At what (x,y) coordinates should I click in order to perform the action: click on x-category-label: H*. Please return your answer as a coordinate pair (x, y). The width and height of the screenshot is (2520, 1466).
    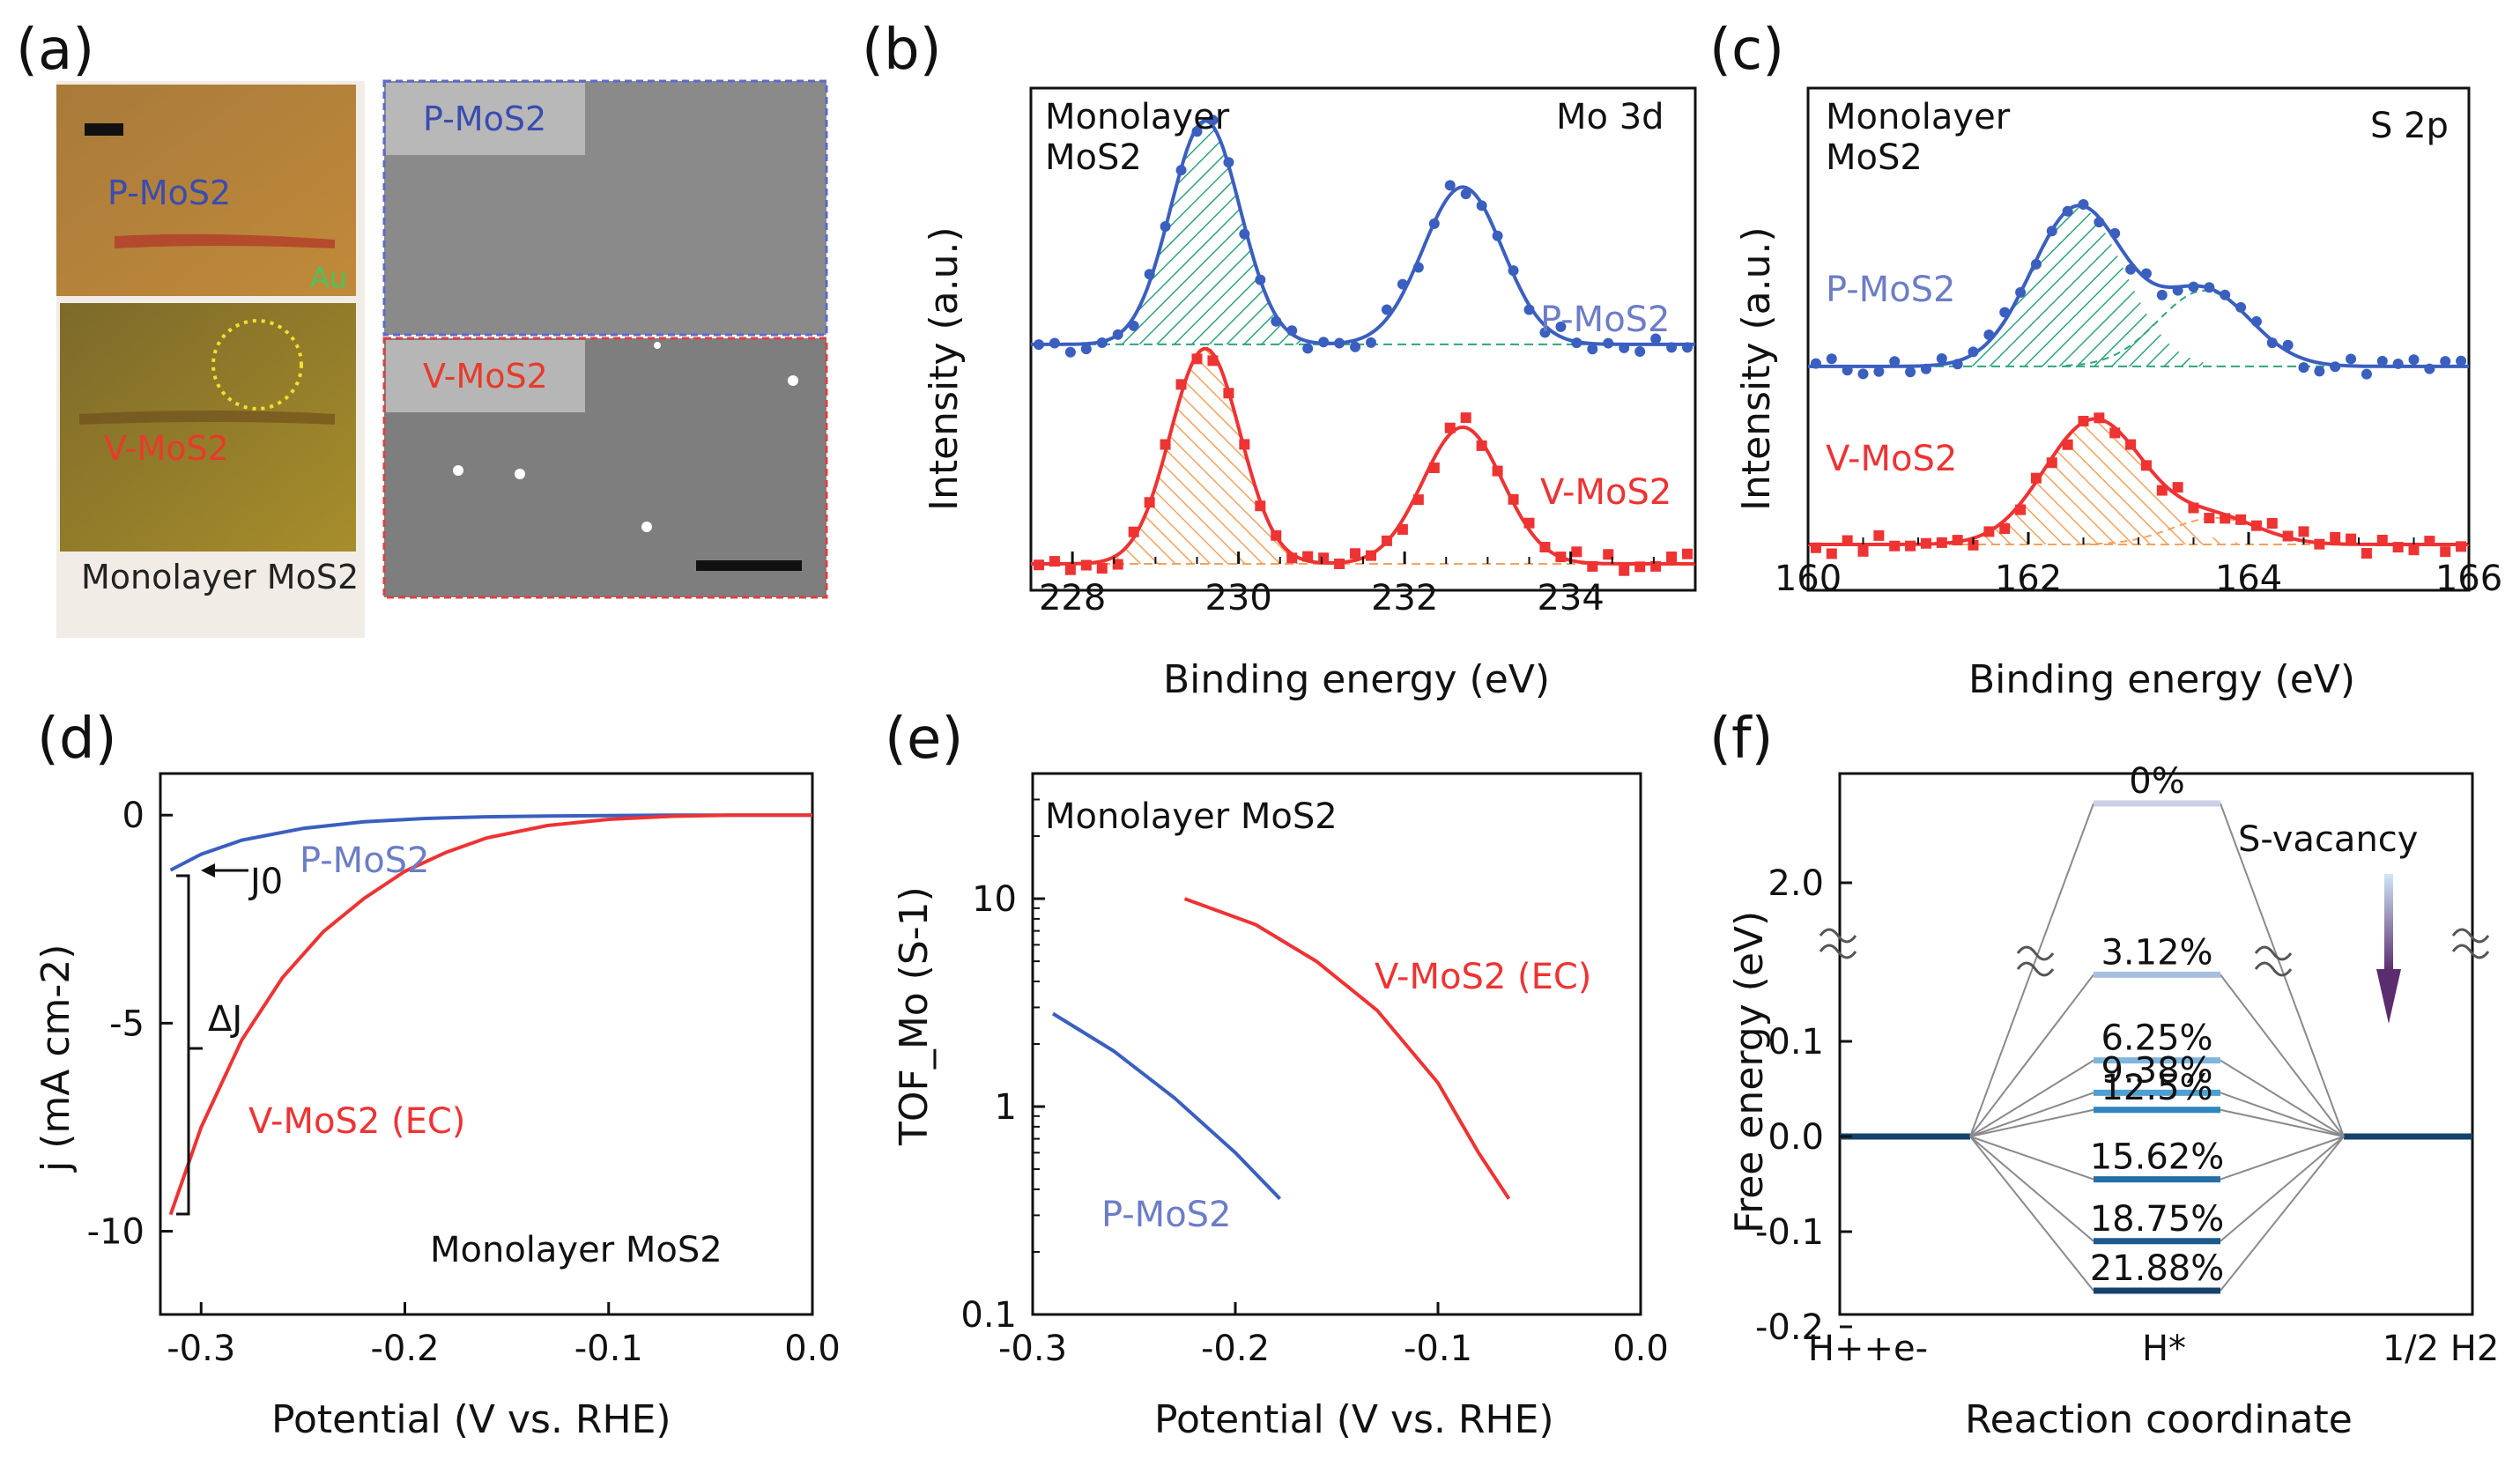
    Looking at the image, I should click on (2164, 1349).